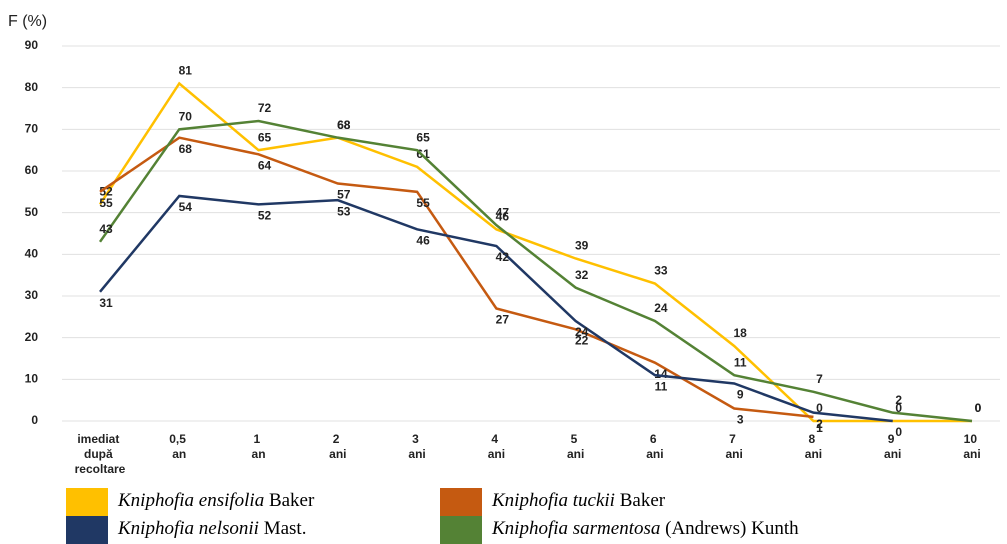 The width and height of the screenshot is (1007, 544). What do you see at coordinates (661, 271) in the screenshot?
I see `data-label: 33` at bounding box center [661, 271].